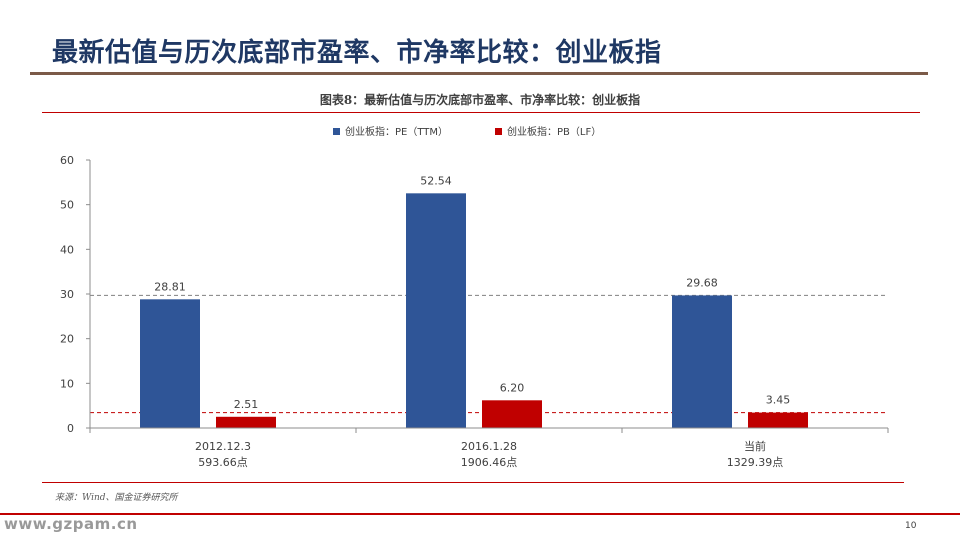  What do you see at coordinates (116, 498) in the screenshot?
I see `source-note: 来源：Wind、国金证券研究所` at bounding box center [116, 498].